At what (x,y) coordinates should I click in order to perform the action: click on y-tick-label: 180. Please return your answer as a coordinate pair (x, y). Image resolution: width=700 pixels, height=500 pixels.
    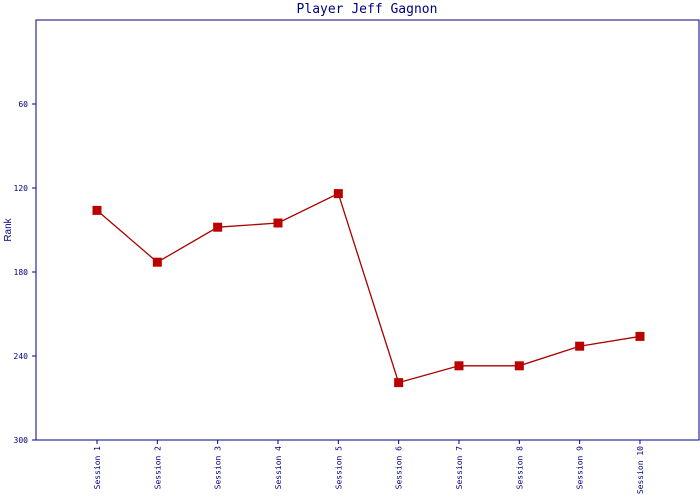
    Looking at the image, I should click on (21, 272).